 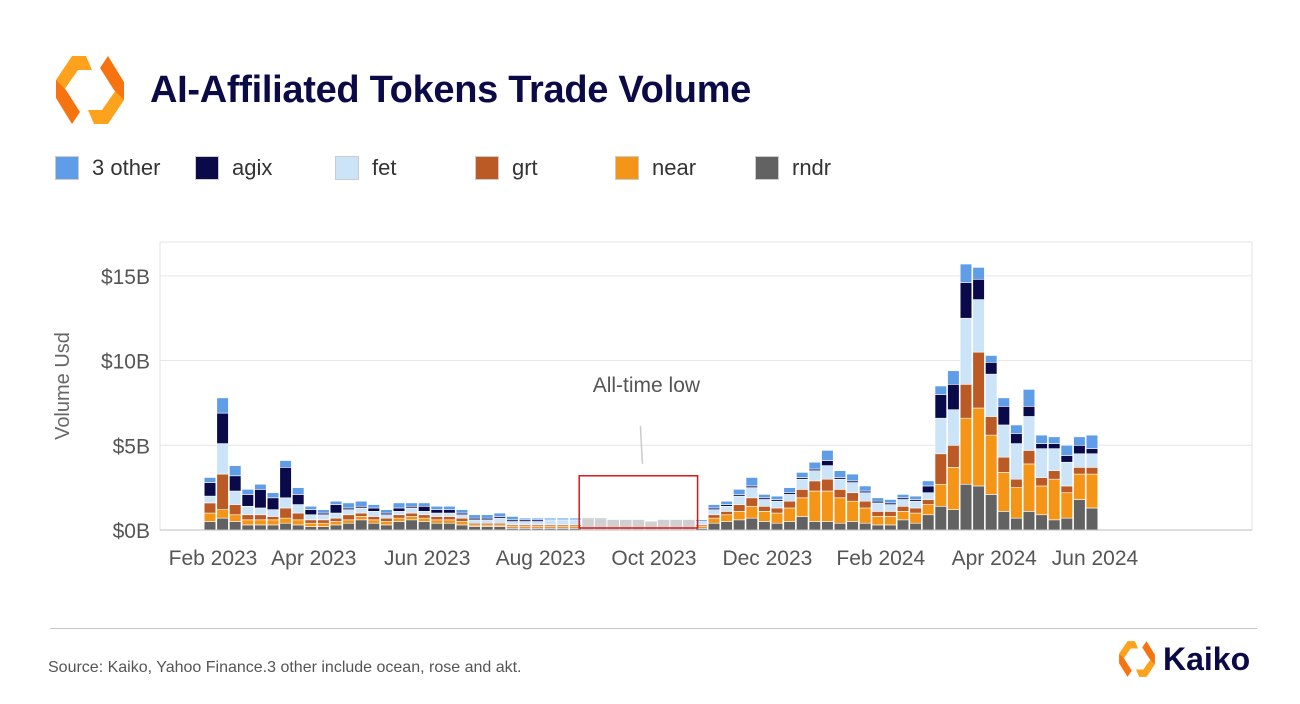 What do you see at coordinates (233, 168) in the screenshot?
I see `legend-item-agix: agix` at bounding box center [233, 168].